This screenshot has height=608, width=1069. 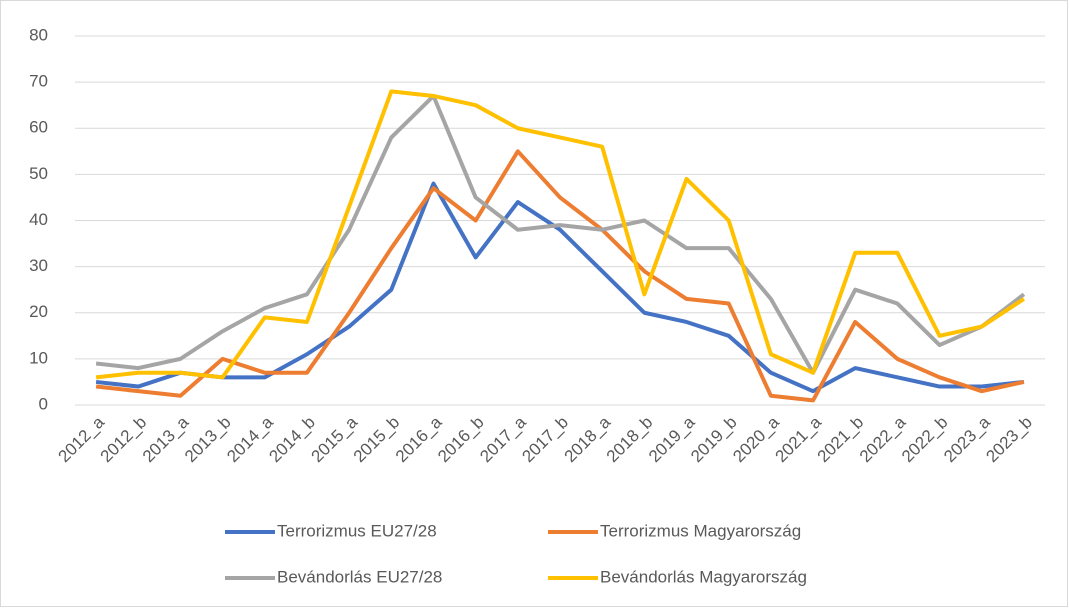 I want to click on y-tick-label: 60, so click(x=38, y=127).